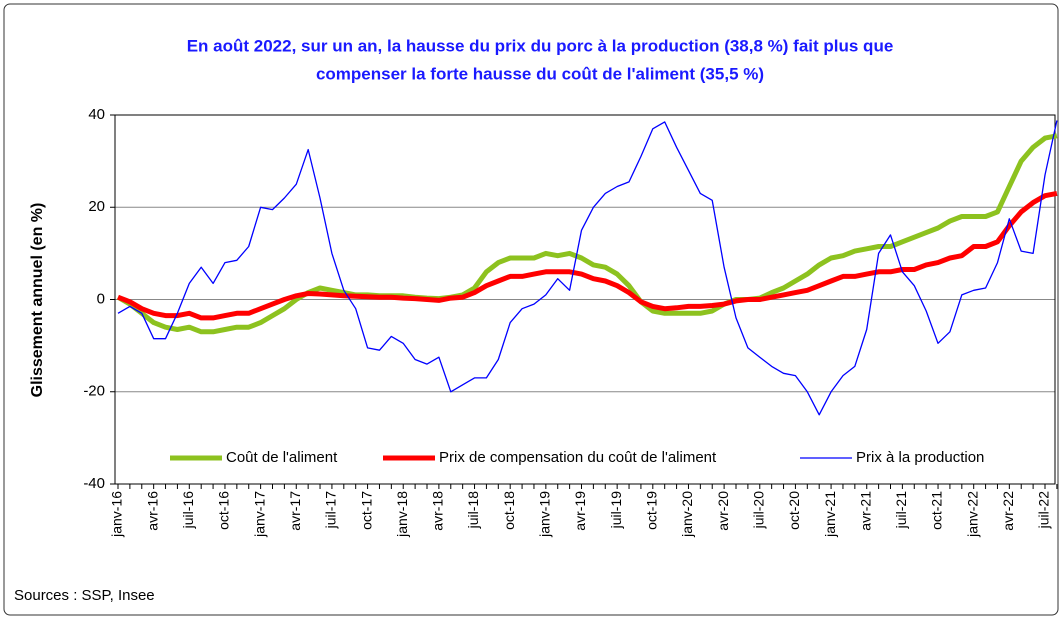 The height and width of the screenshot is (619, 1062). Describe the element at coordinates (188, 510) in the screenshot. I see `x-tick-label: juil-16` at that location.